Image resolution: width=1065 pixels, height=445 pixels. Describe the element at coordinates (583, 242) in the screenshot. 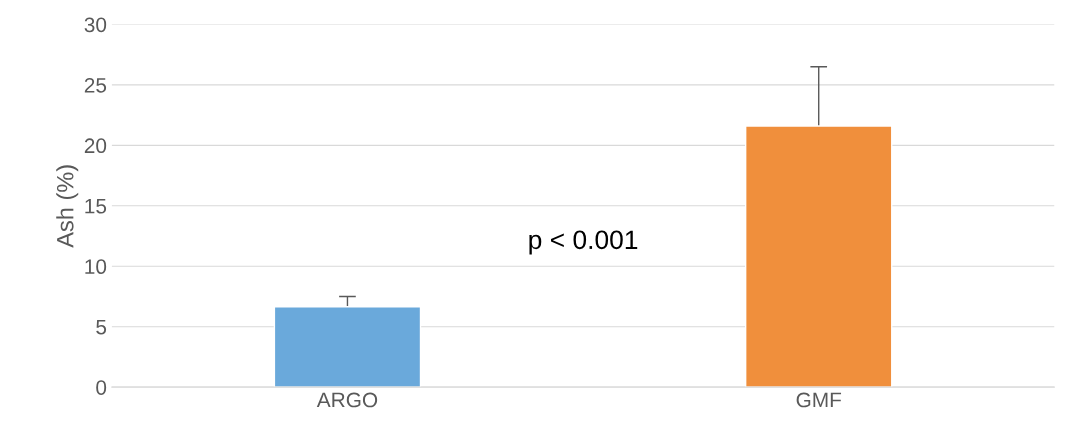

I see `annotation: p < 0.001` at that location.